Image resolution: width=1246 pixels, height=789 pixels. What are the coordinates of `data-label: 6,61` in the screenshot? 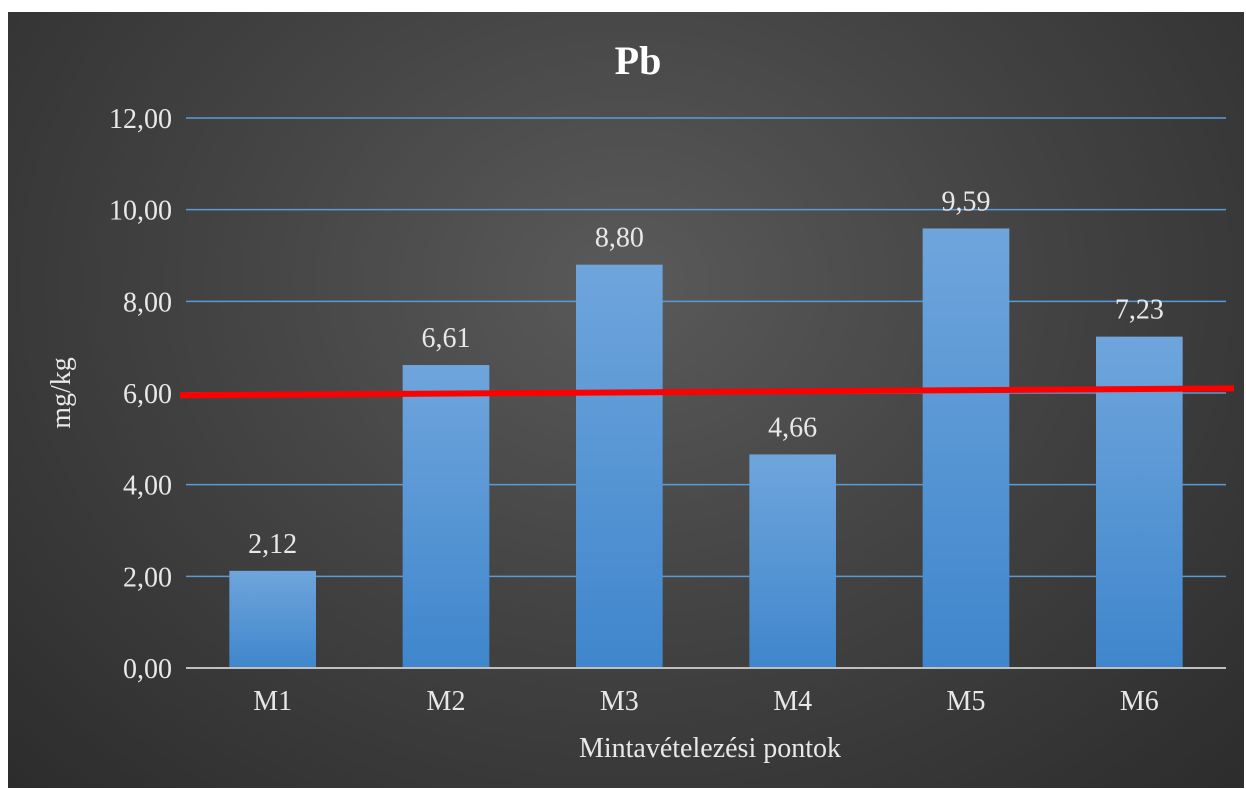 It's located at (446, 338).